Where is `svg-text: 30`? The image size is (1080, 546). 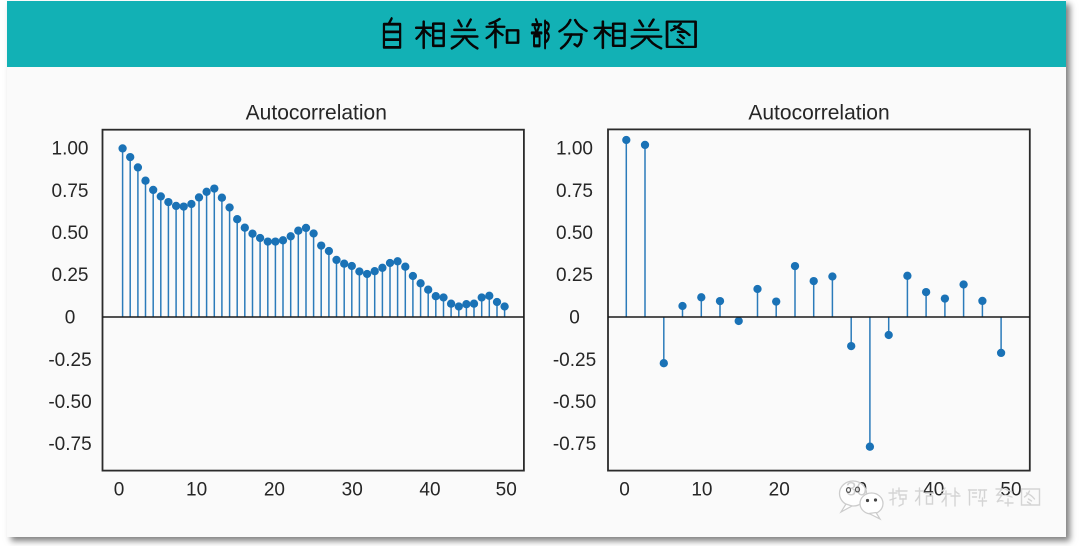 svg-text: 30 is located at coordinates (352, 490).